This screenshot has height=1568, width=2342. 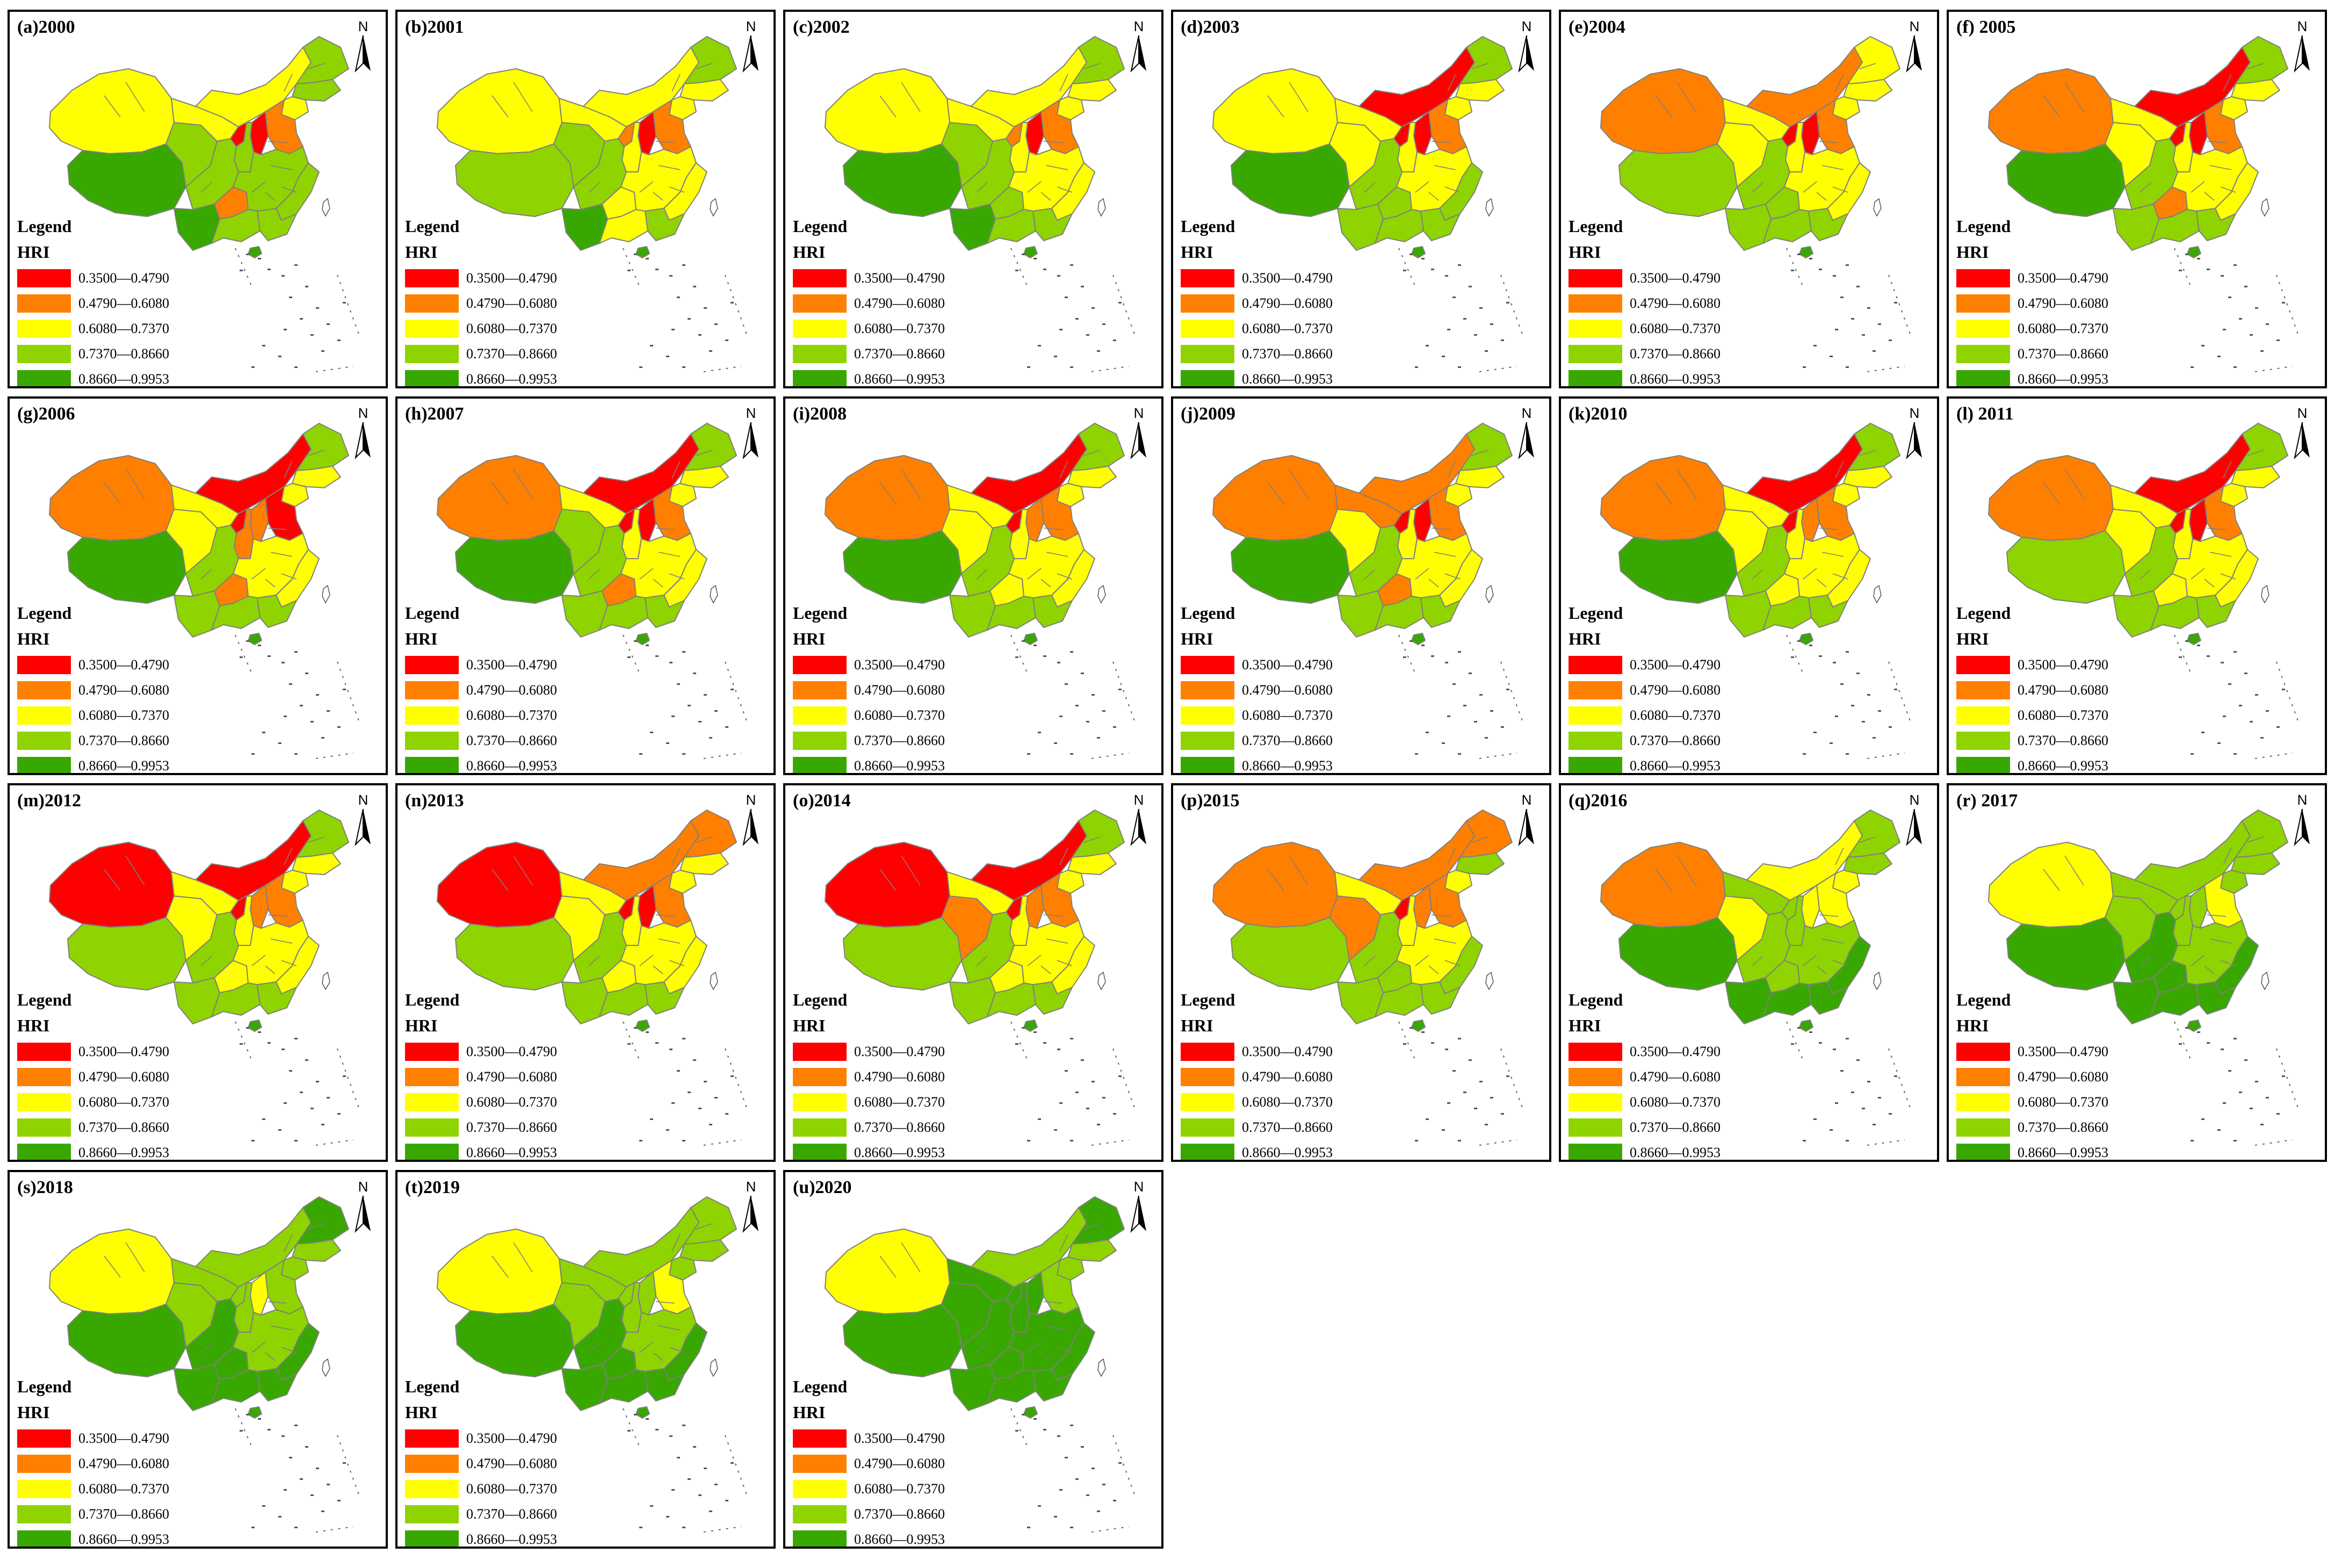 I want to click on legend-range-label: 0.4790—0.6080, so click(x=512, y=303).